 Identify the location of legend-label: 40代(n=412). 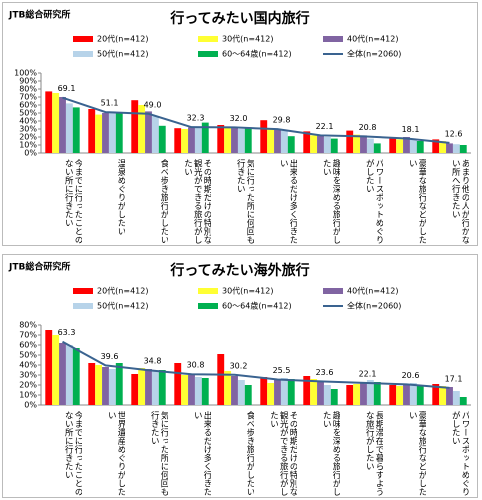
(372, 39).